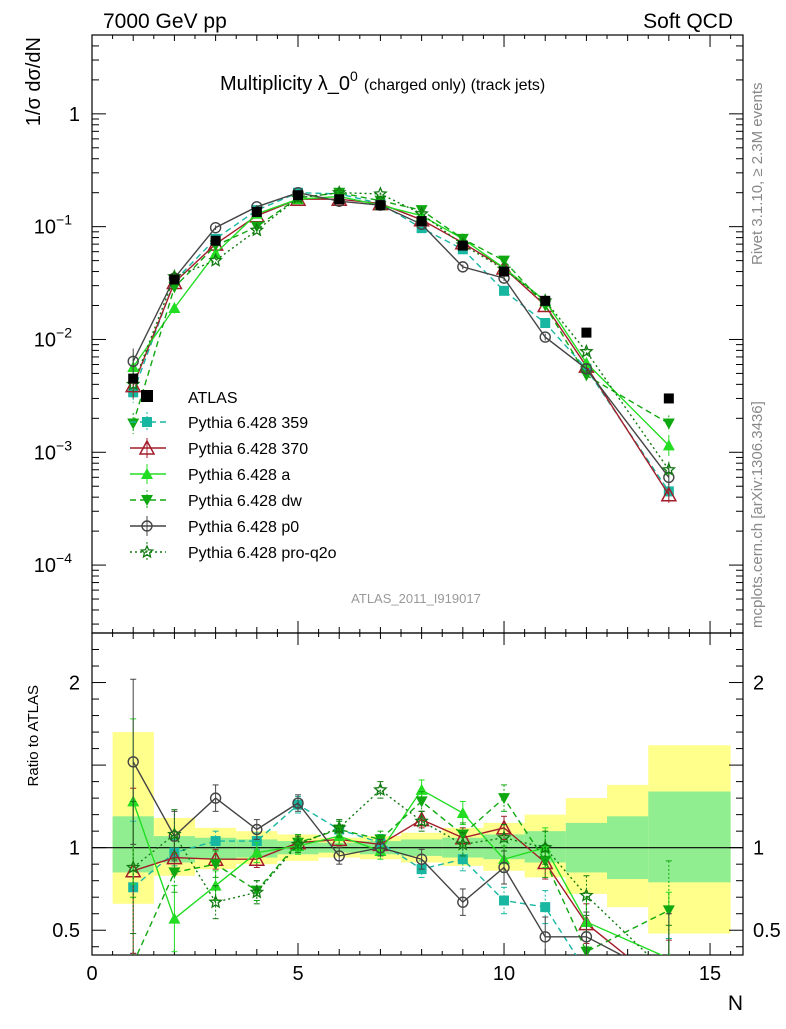  I want to click on legend-label-3: Pythia 6.428 dw, so click(245, 501).